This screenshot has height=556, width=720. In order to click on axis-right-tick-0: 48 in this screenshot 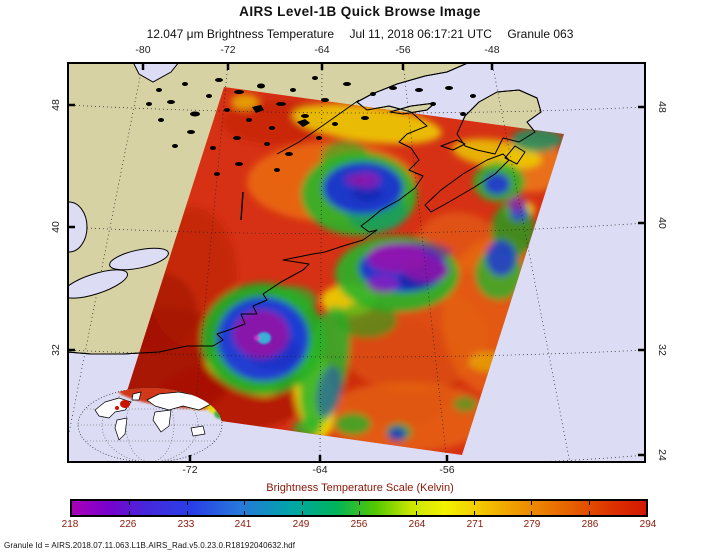, I will do `click(662, 107)`.